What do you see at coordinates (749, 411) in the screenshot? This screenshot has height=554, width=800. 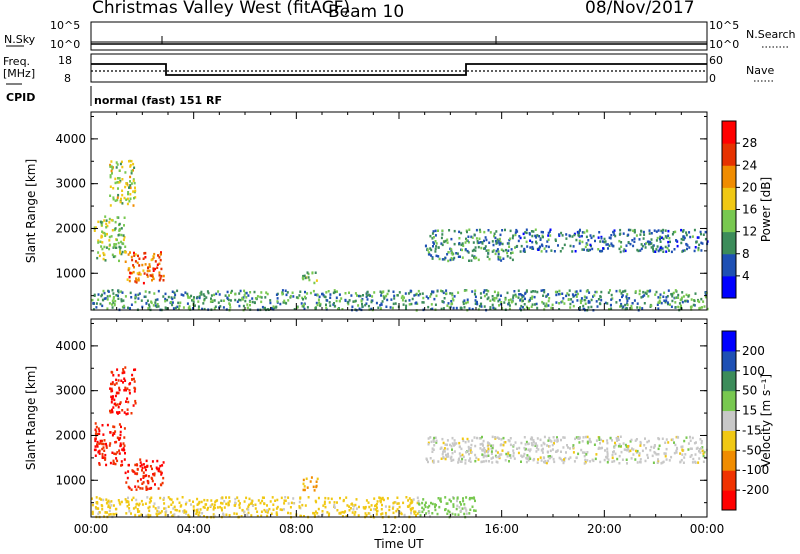 I see `colorbar-tick-label: 15` at bounding box center [749, 411].